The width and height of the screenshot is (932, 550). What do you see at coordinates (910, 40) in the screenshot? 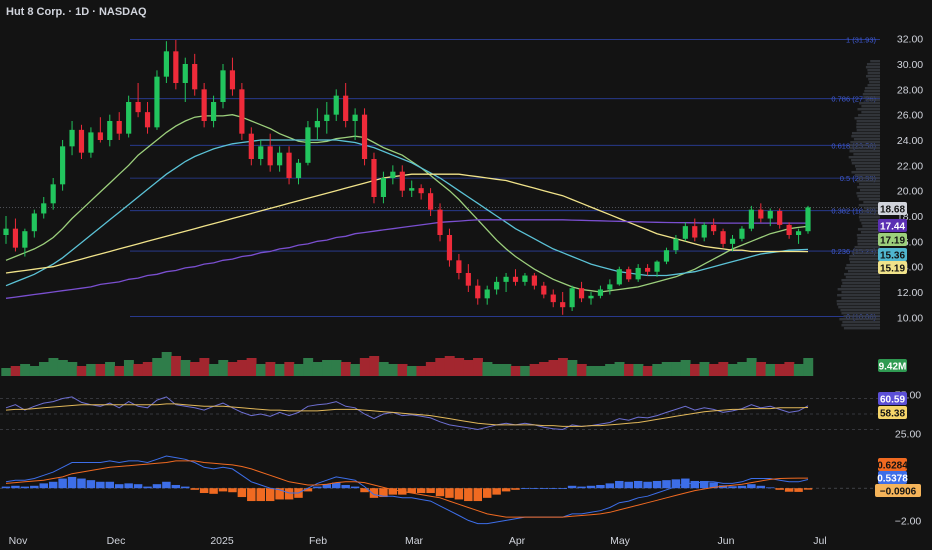
I see `price-tick-label: 32.00` at bounding box center [910, 40].